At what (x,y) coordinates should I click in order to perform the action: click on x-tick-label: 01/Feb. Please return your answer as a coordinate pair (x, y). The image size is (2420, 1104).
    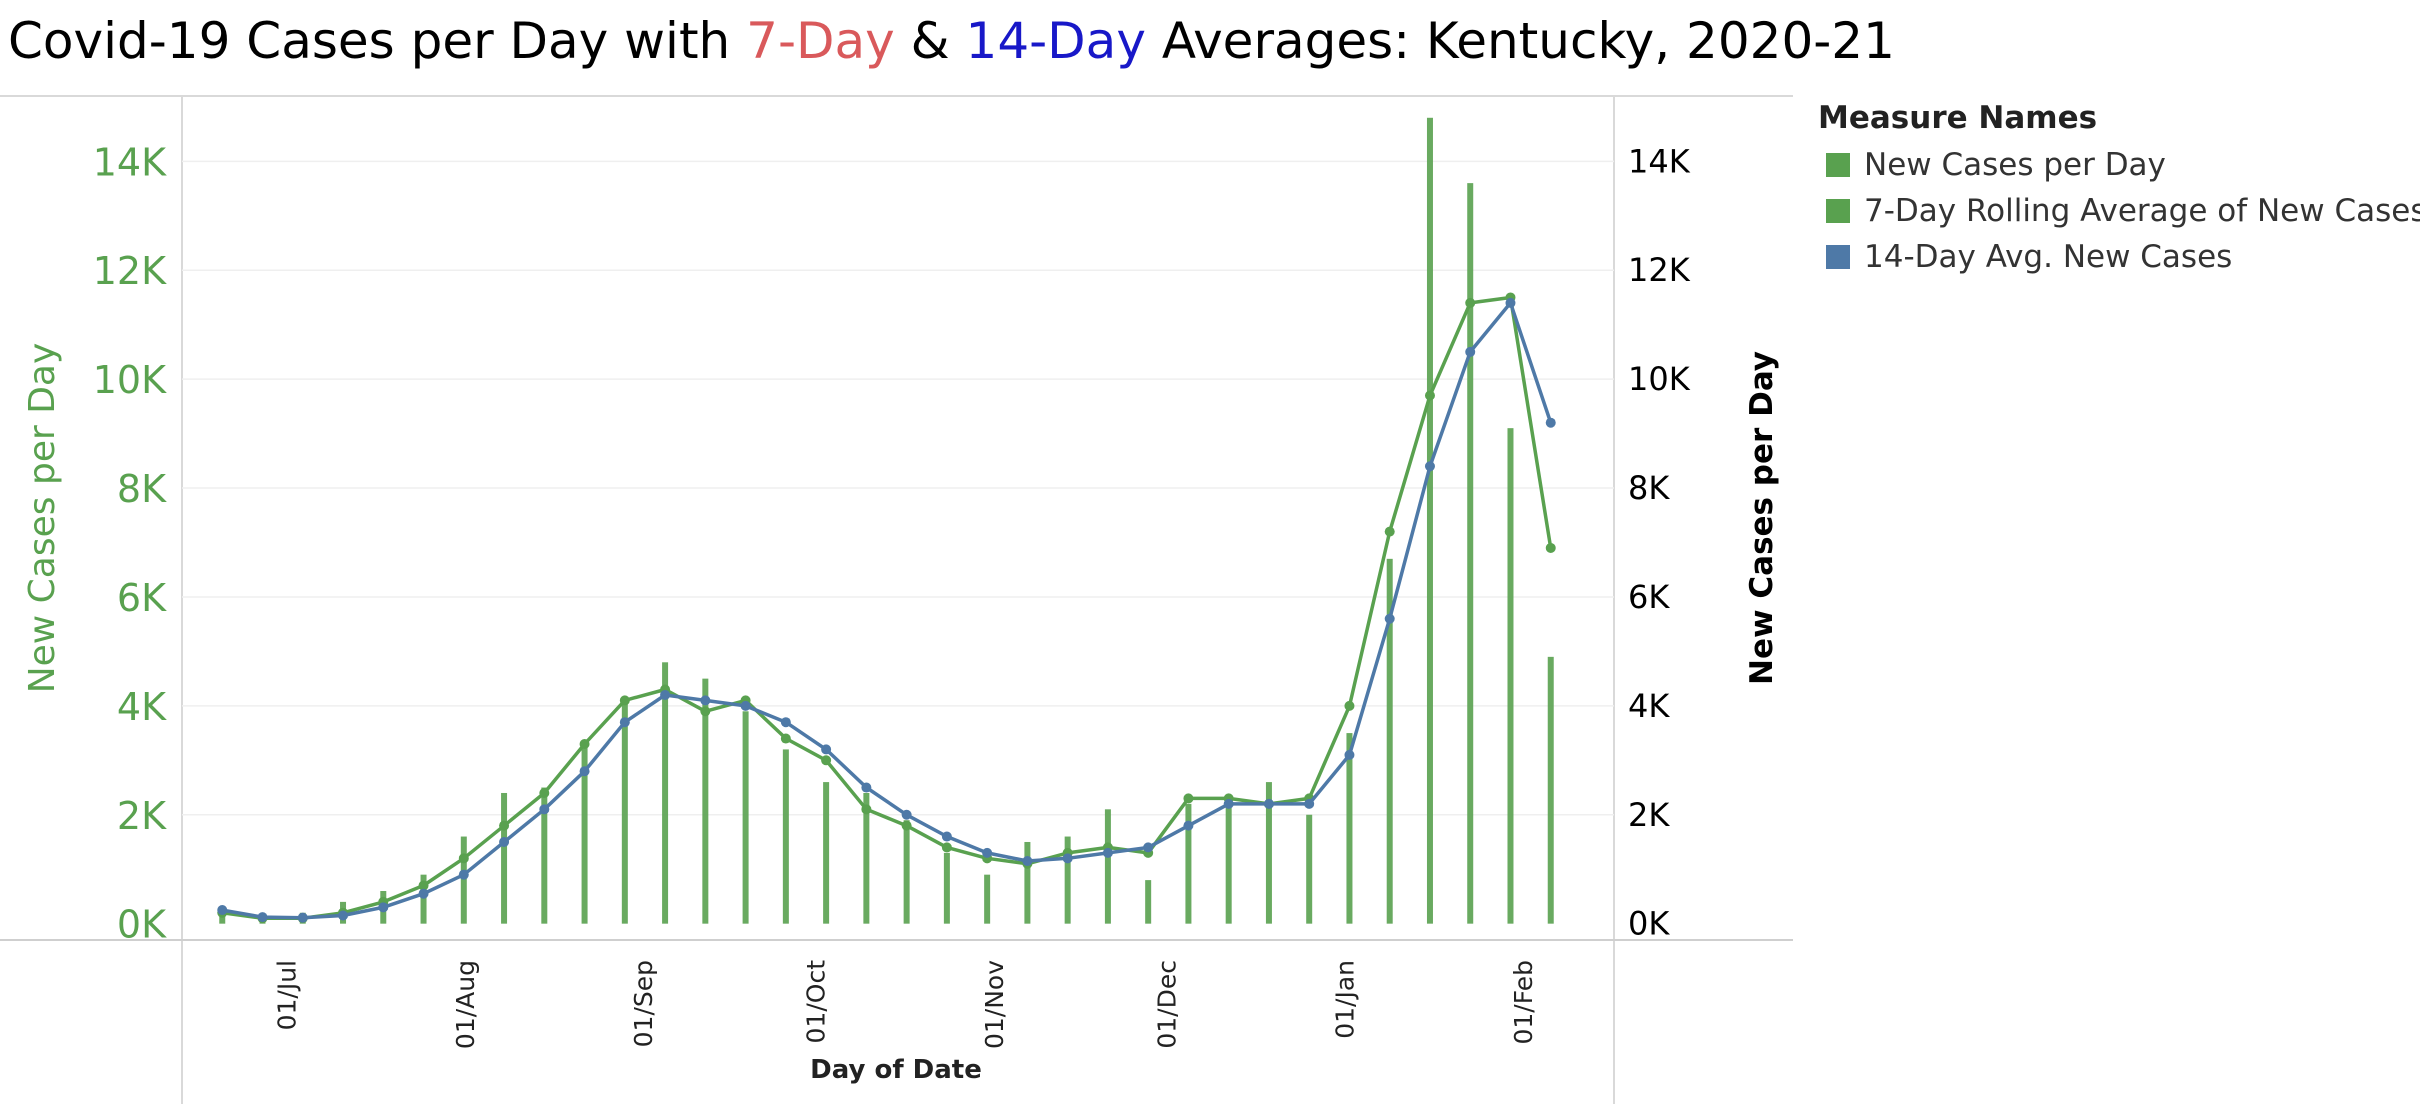
    Looking at the image, I should click on (1523, 1002).